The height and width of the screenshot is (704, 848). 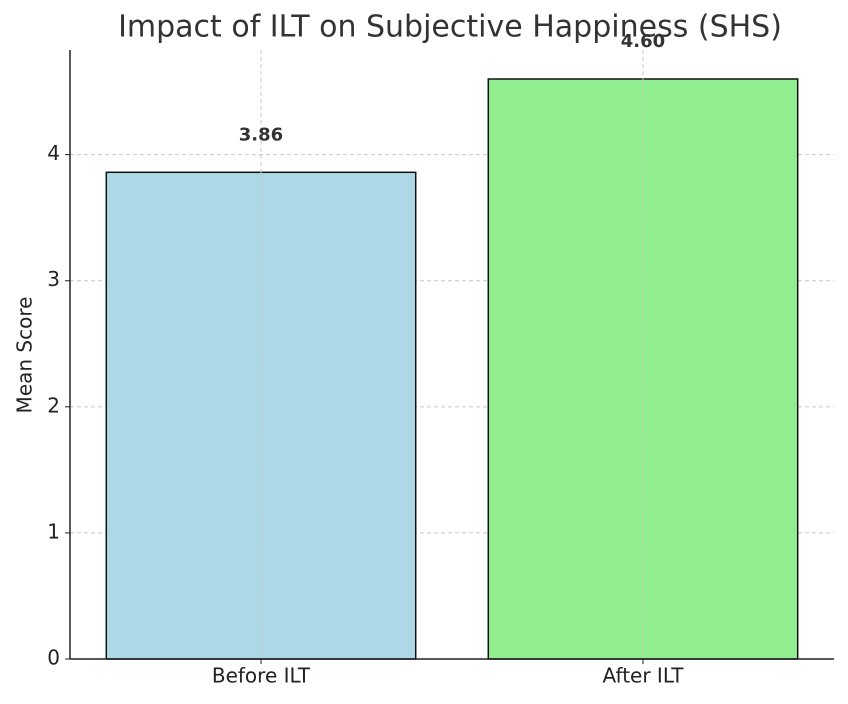 What do you see at coordinates (644, 676) in the screenshot?
I see `x-tick-label: After ILT` at bounding box center [644, 676].